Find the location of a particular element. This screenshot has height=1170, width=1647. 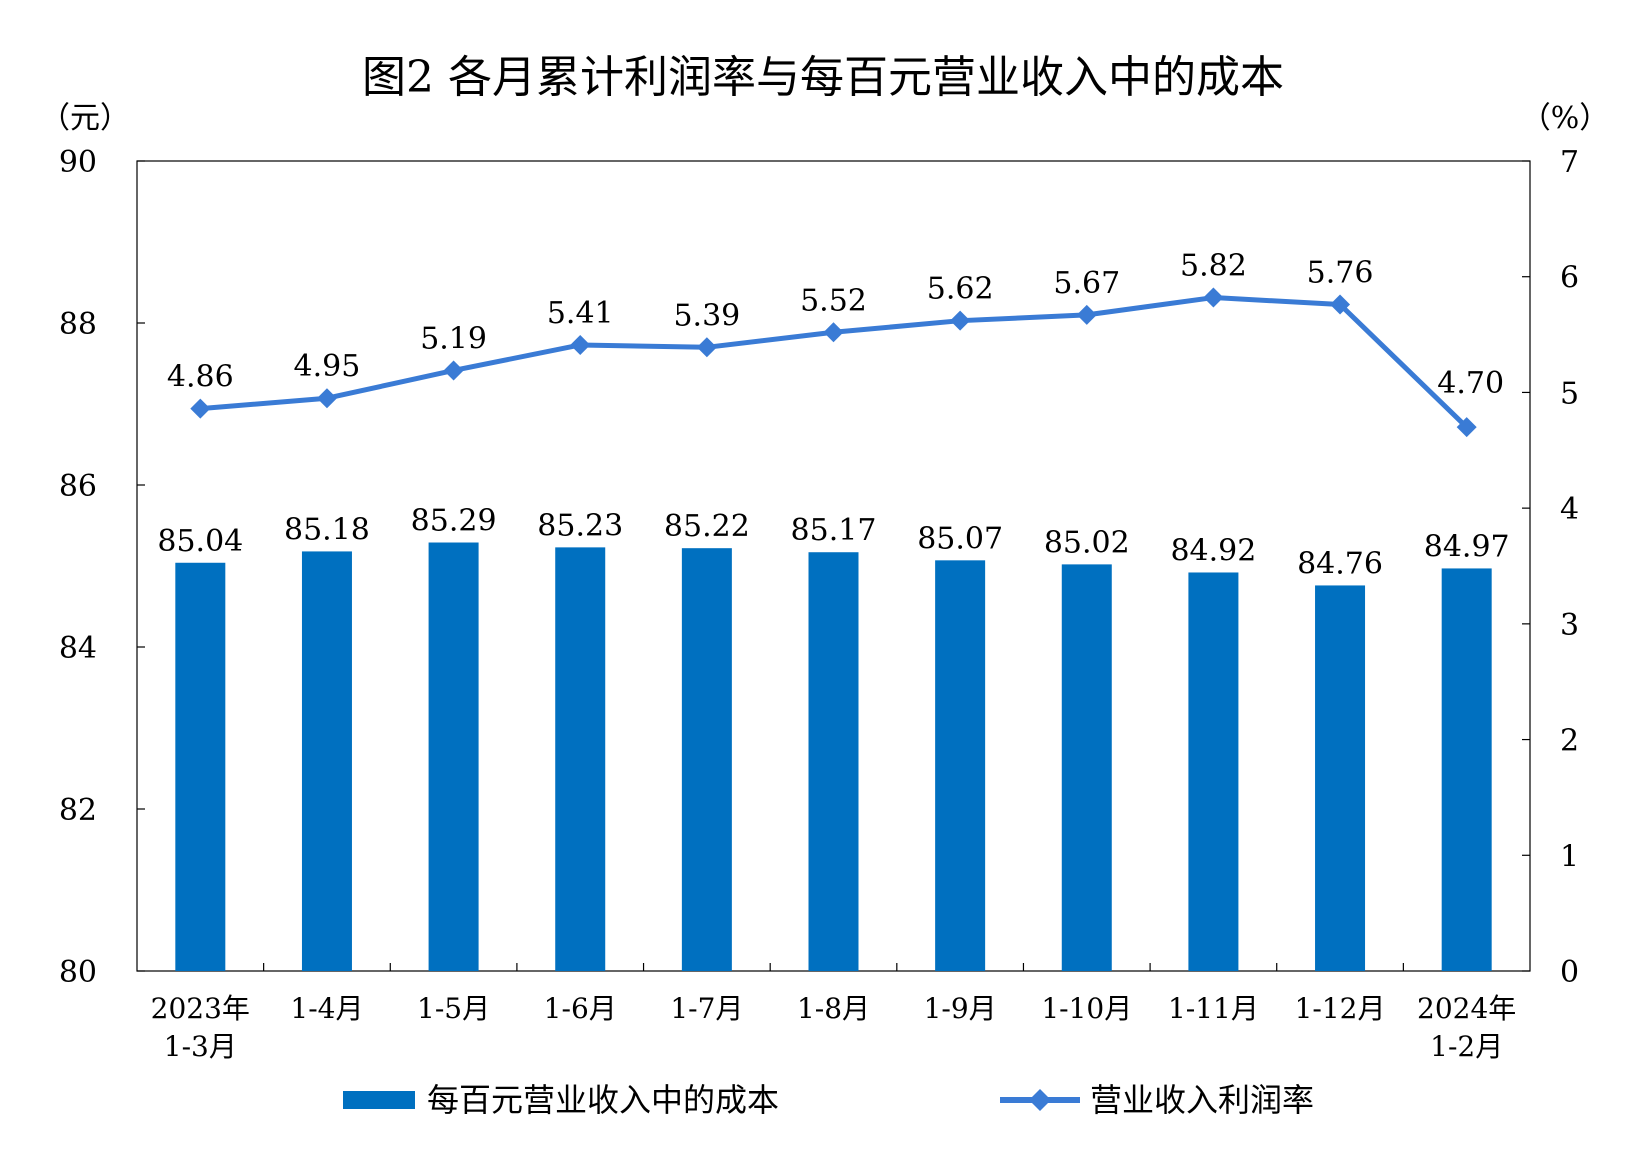

legend-bar-swatch is located at coordinates (379, 1100).